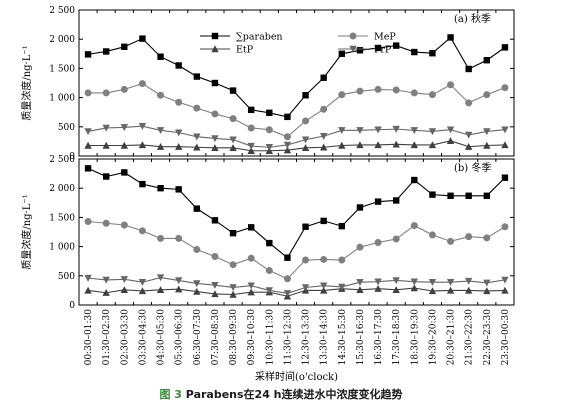  I want to click on y-tick-label: 2 000, so click(62, 40).